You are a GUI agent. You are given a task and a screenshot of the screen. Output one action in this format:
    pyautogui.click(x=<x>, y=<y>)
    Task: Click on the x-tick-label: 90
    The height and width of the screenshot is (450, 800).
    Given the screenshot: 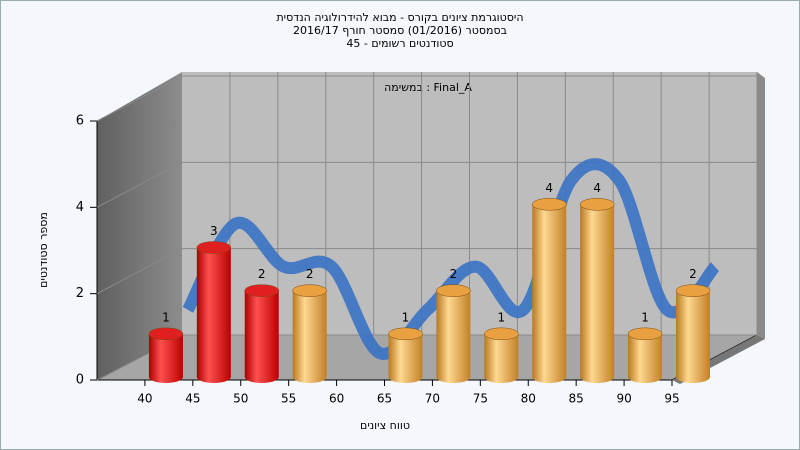 What is the action you would take?
    pyautogui.click(x=623, y=399)
    